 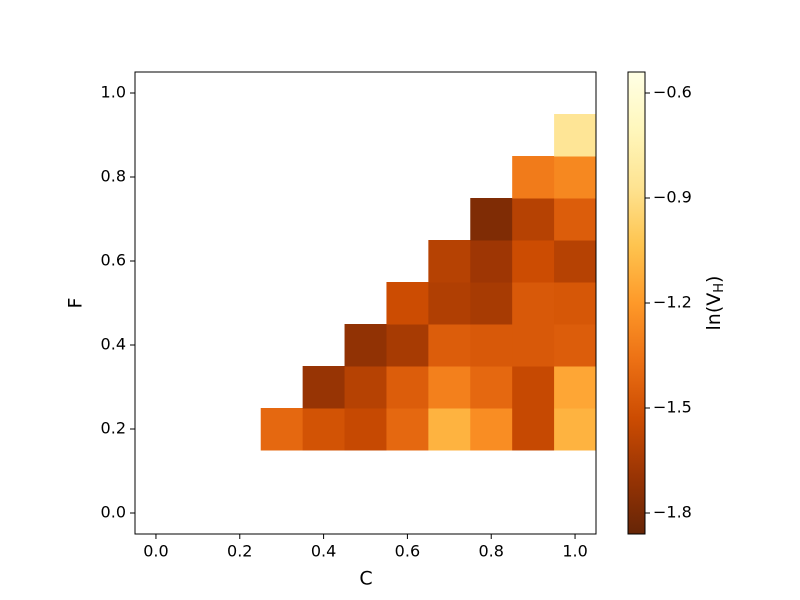 What do you see at coordinates (714, 312) in the screenshot?
I see `colorbar-label-part: ln(V` at bounding box center [714, 312].